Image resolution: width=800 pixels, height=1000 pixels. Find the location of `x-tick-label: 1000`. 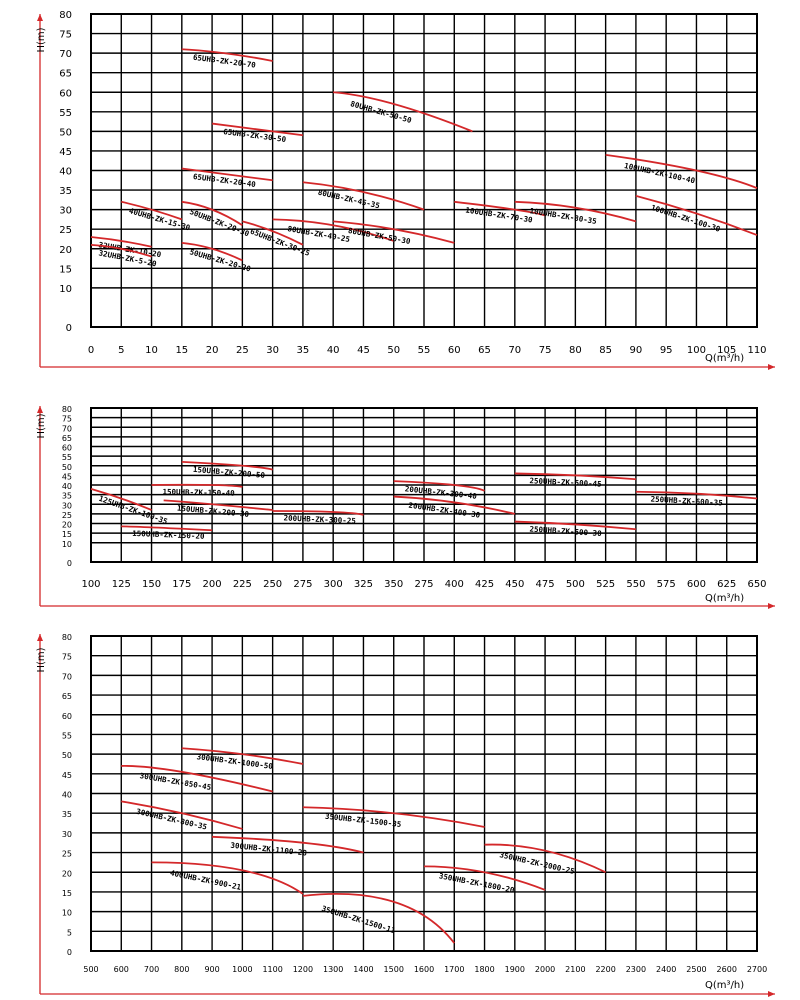

x-tick-label: 1000 is located at coordinates (242, 969).